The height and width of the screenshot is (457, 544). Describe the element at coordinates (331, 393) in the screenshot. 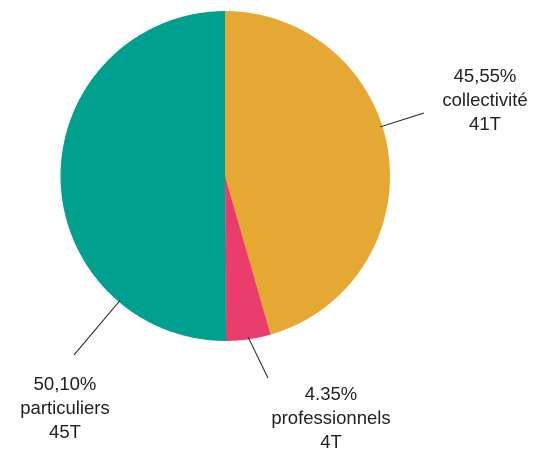

I see `slice-percent-professionnels: 4.35%` at that location.